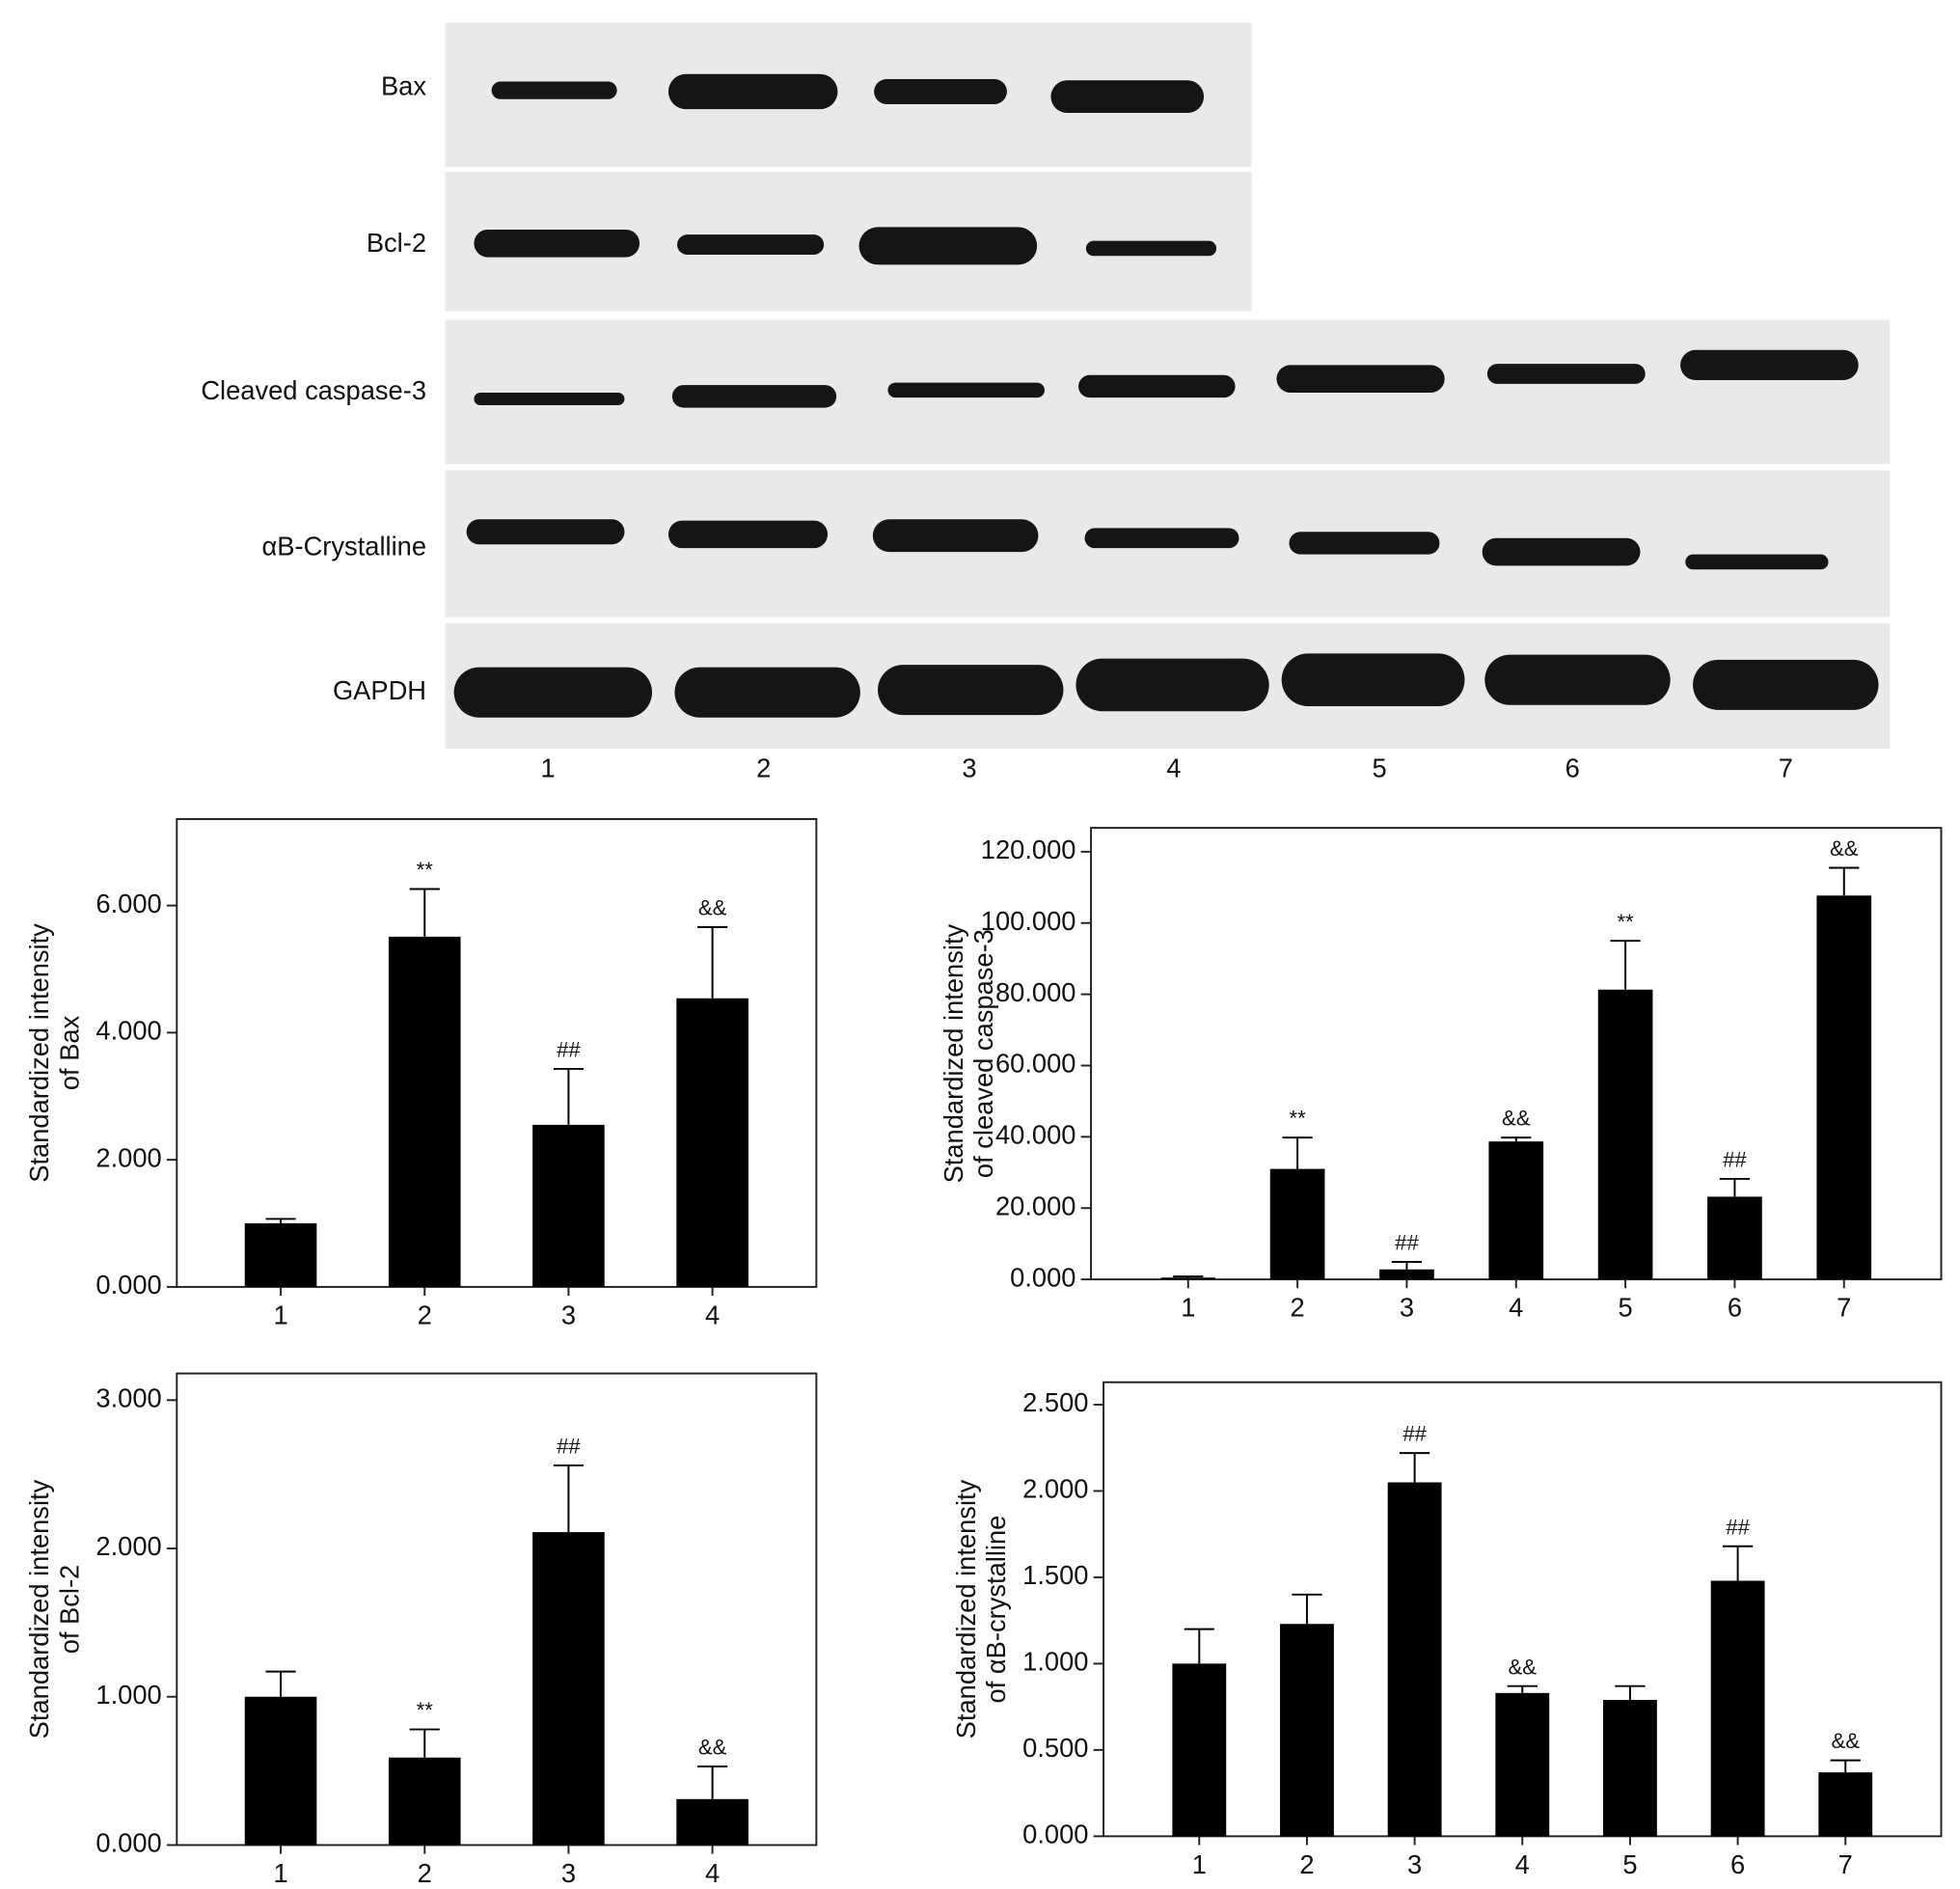  I want to click on blot-row-label: Bcl-2, so click(396, 243).